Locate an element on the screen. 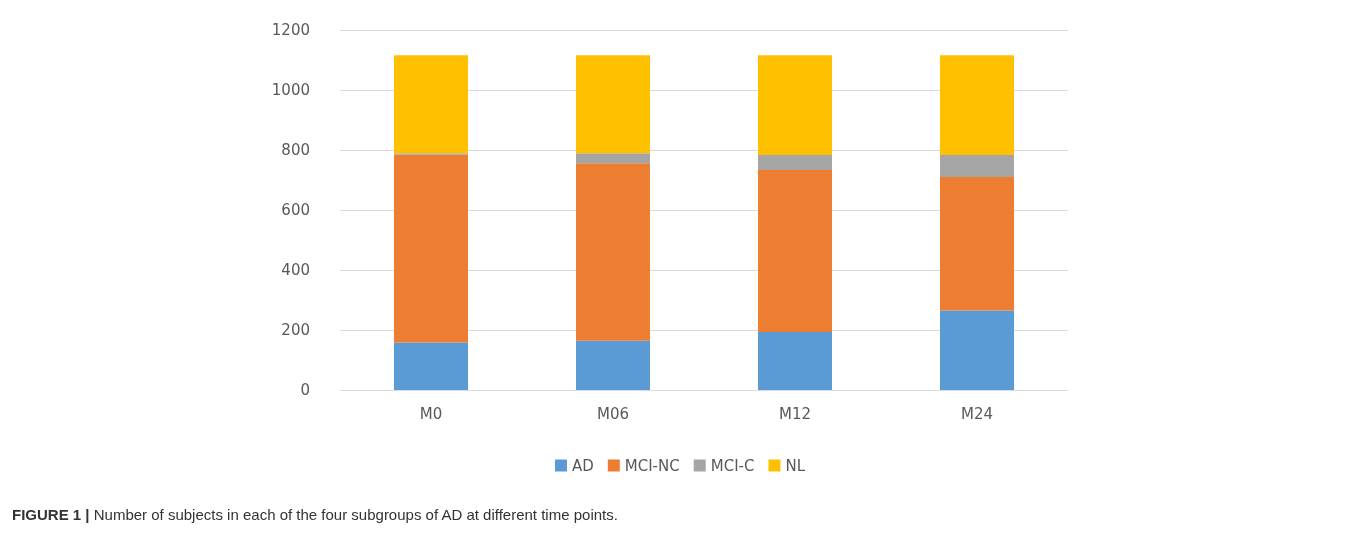 Image resolution: width=1360 pixels, height=535 pixels. y-tick-label: 800 is located at coordinates (295, 150).